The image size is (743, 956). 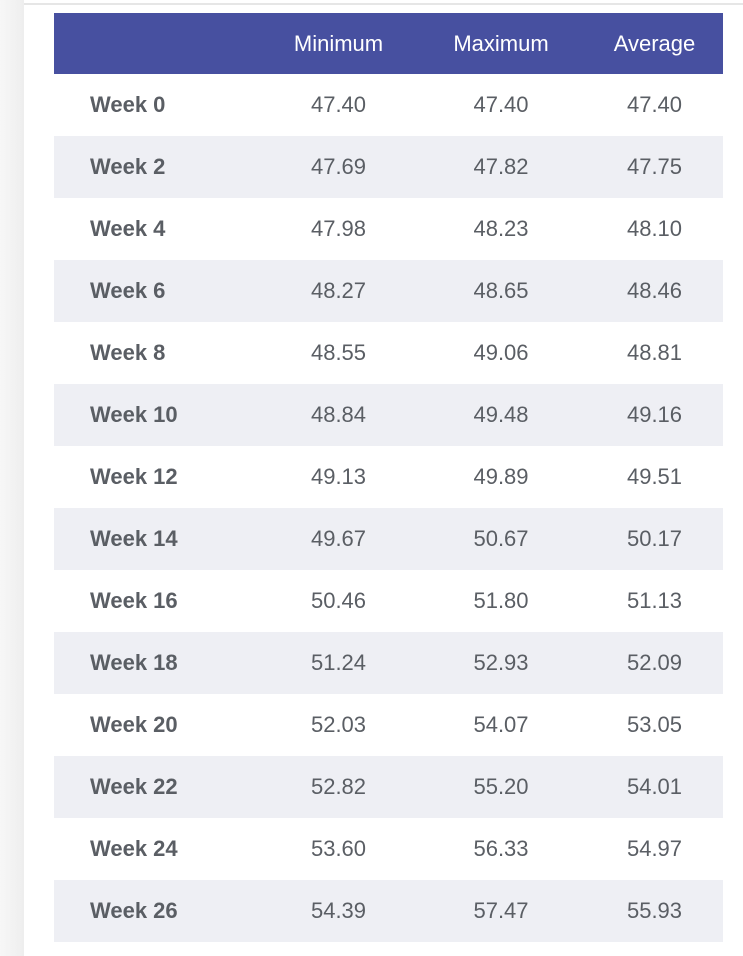 I want to click on minimum-cell: 52.82, so click(x=338, y=787).